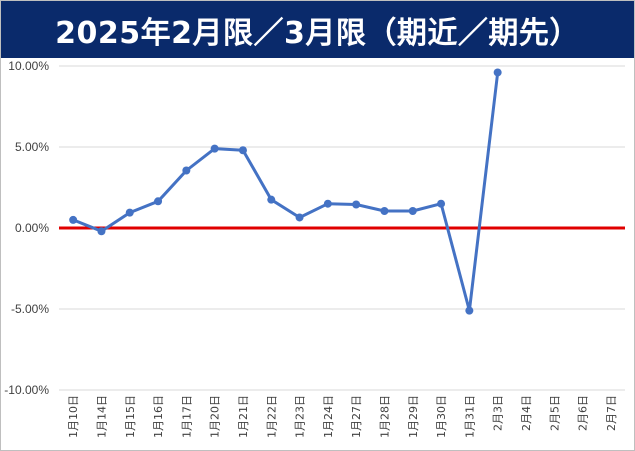 This screenshot has height=451, width=635. What do you see at coordinates (583, 413) in the screenshot?
I see `x-tick-label: 2月6日` at bounding box center [583, 413].